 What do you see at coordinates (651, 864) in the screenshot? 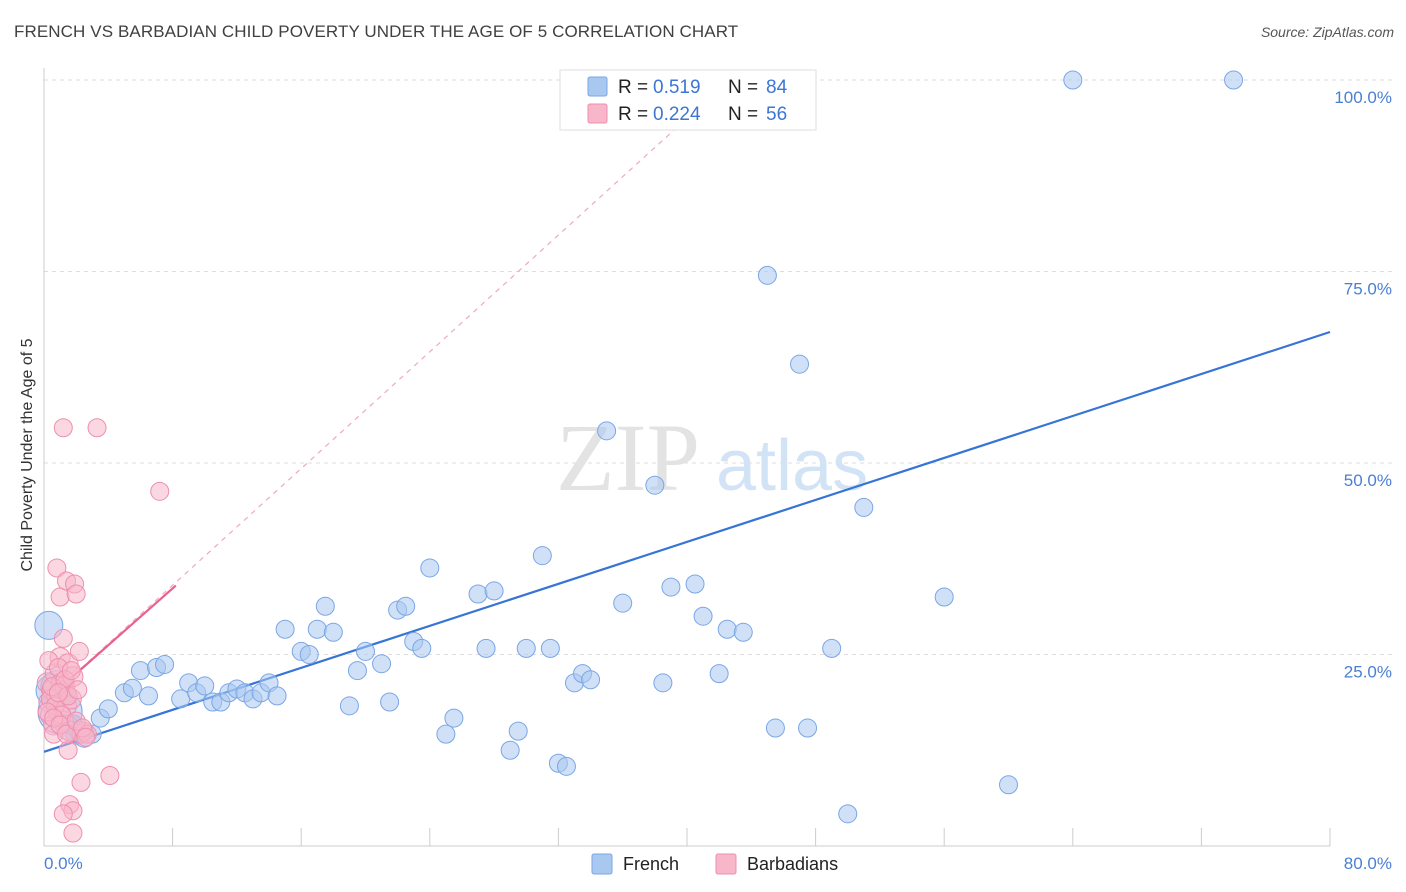
I see `bottom-legend-french: French` at bounding box center [651, 864].